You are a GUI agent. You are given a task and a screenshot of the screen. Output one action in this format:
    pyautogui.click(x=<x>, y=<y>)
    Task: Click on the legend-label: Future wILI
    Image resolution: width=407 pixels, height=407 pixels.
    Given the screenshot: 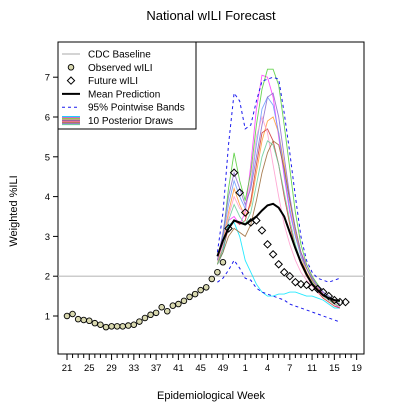 What is the action you would take?
    pyautogui.click(x=113, y=81)
    